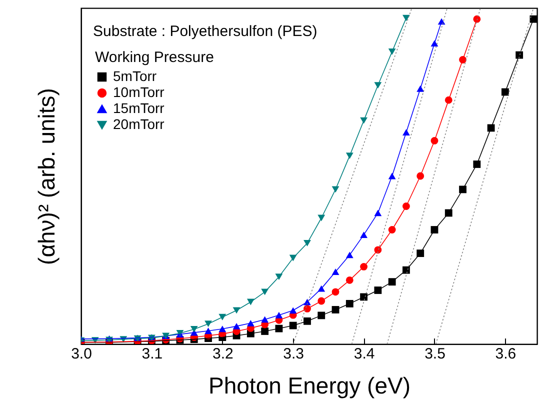 This screenshot has width=539, height=415. I want to click on legend-label: 5mTorr, so click(135, 76).